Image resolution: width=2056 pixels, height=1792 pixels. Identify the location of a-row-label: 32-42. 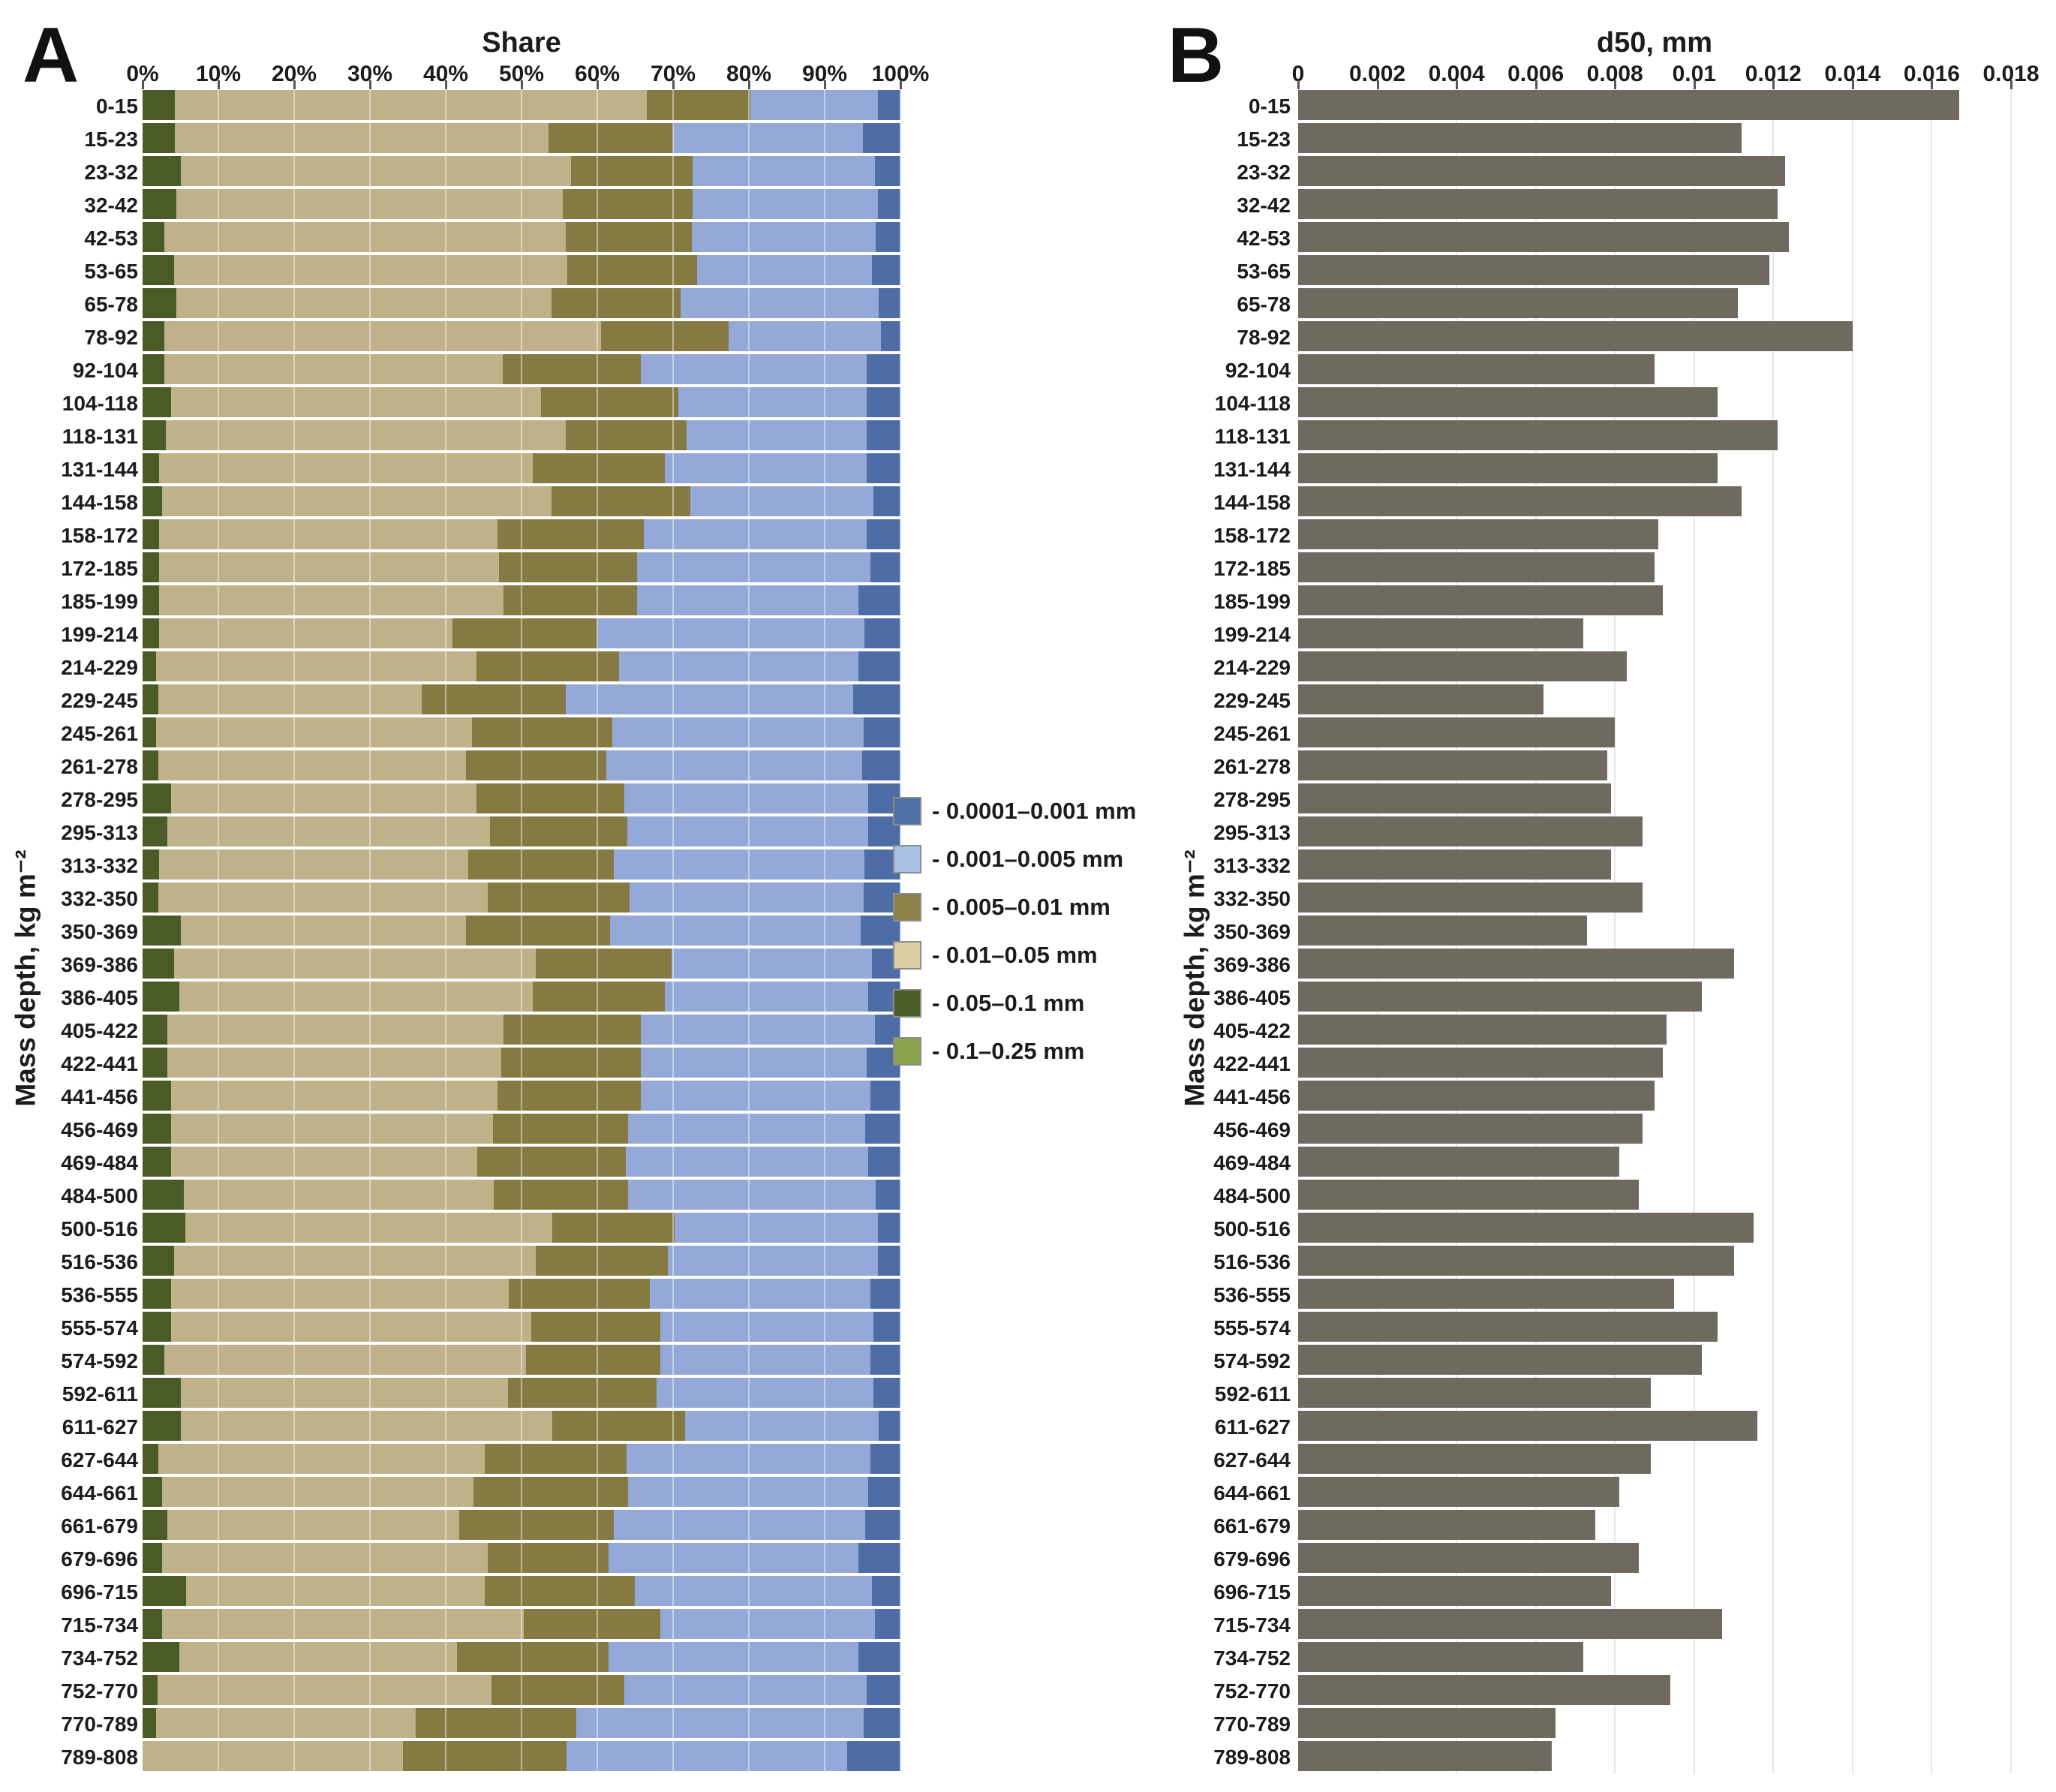
(111, 205).